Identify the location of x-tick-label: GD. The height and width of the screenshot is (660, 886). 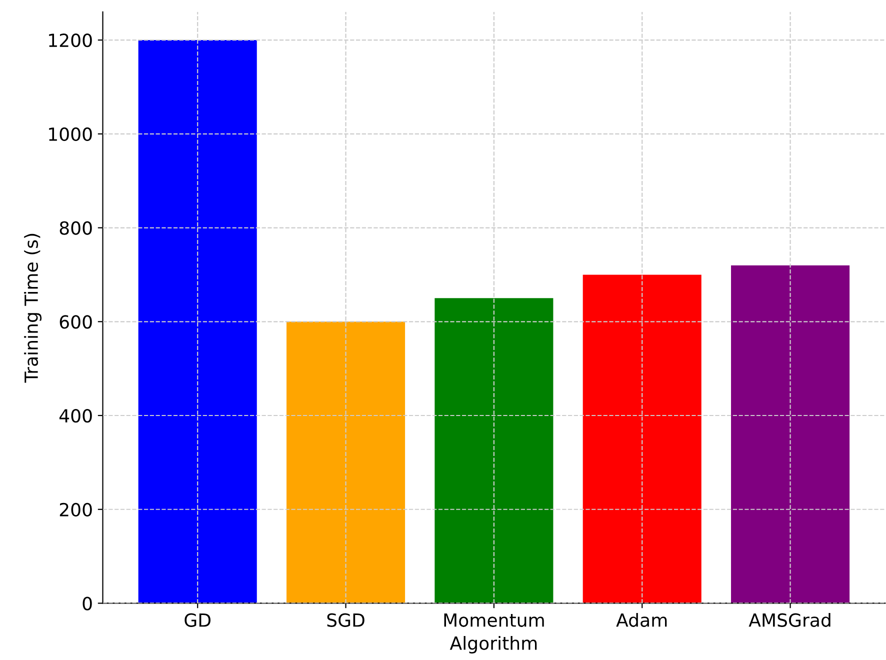
(197, 620).